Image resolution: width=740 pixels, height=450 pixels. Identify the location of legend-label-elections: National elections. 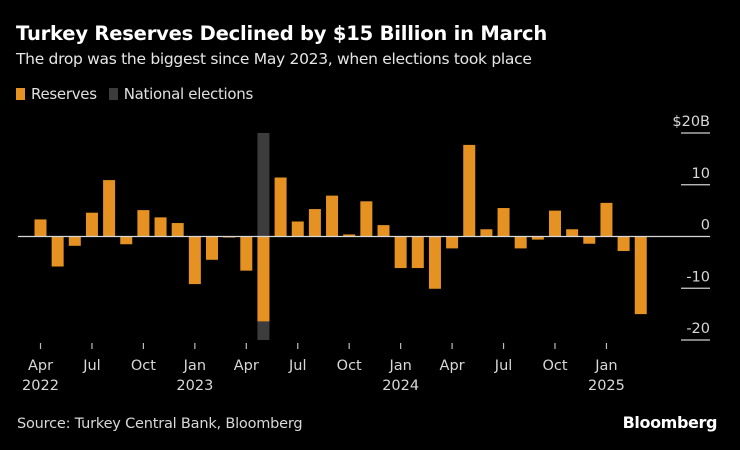
(188, 94).